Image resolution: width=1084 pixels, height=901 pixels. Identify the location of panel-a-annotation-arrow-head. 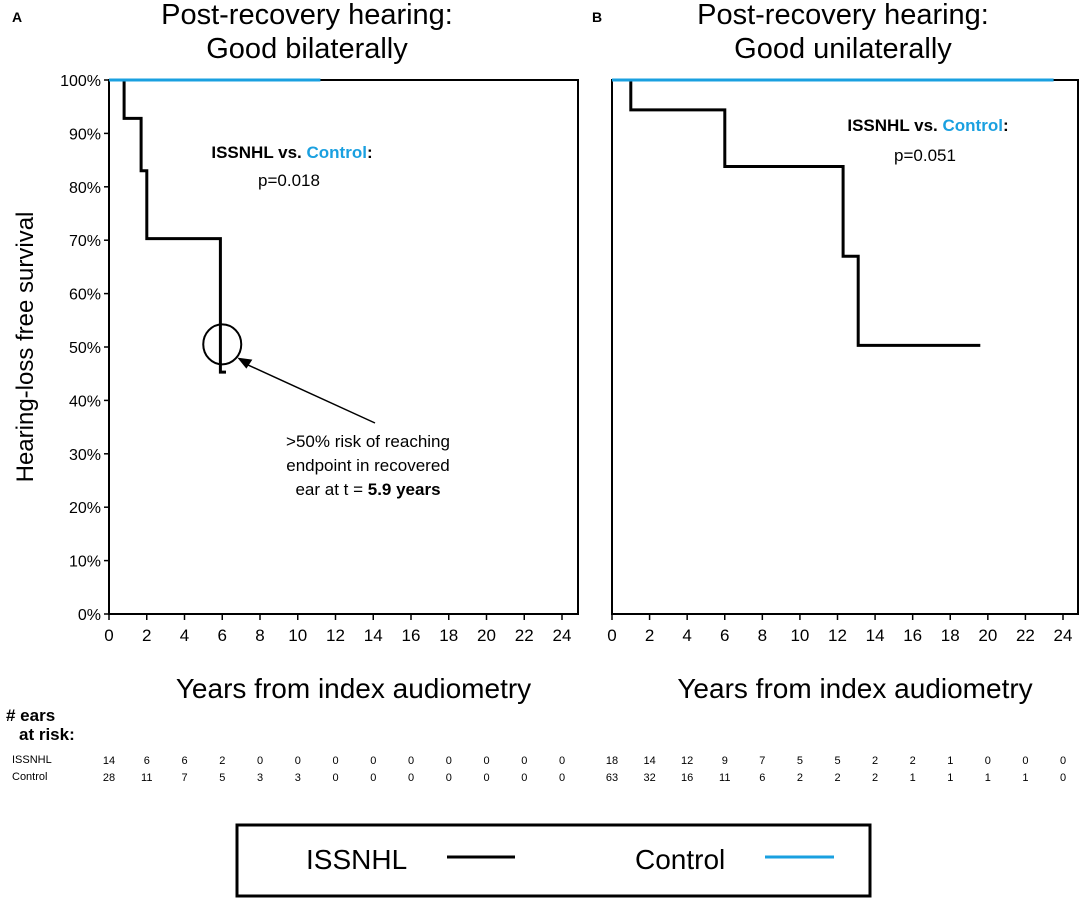
(245, 363).